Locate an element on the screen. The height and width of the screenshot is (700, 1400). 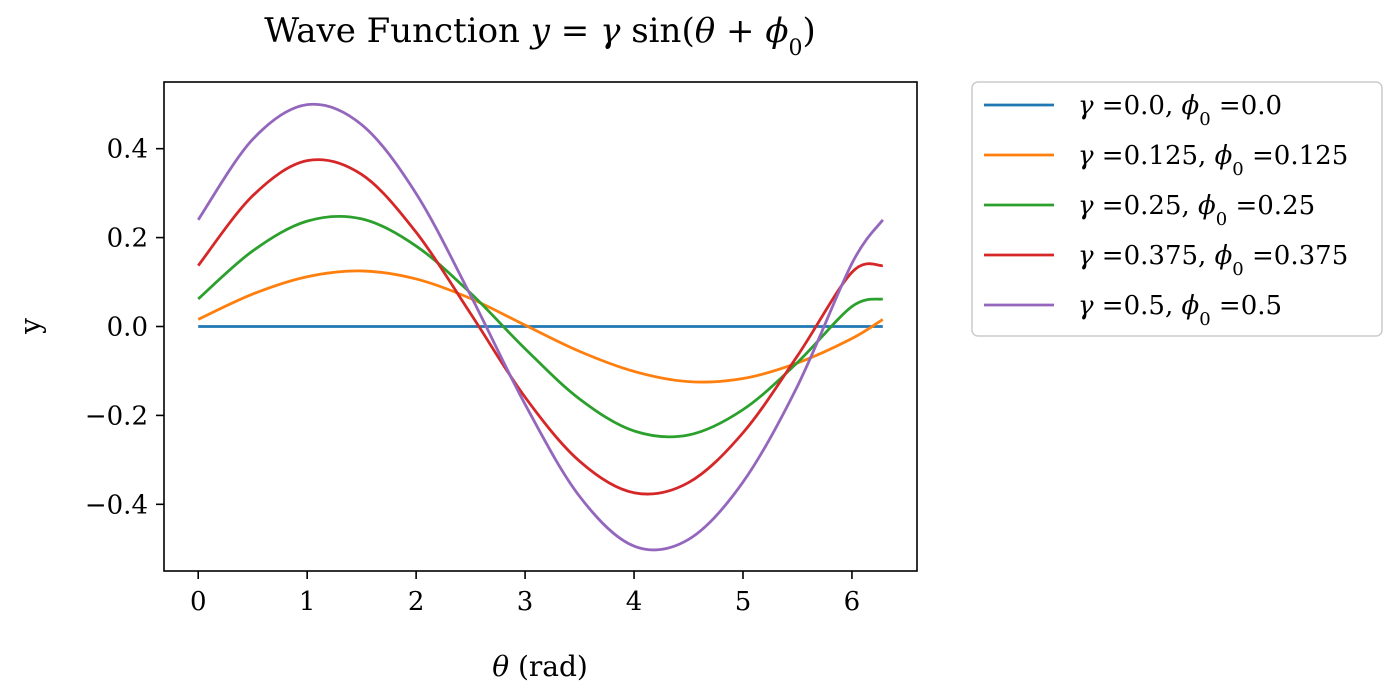
chart-title: Wave Function y = γ sin(θ + ϕ0) is located at coordinates (540, 36).